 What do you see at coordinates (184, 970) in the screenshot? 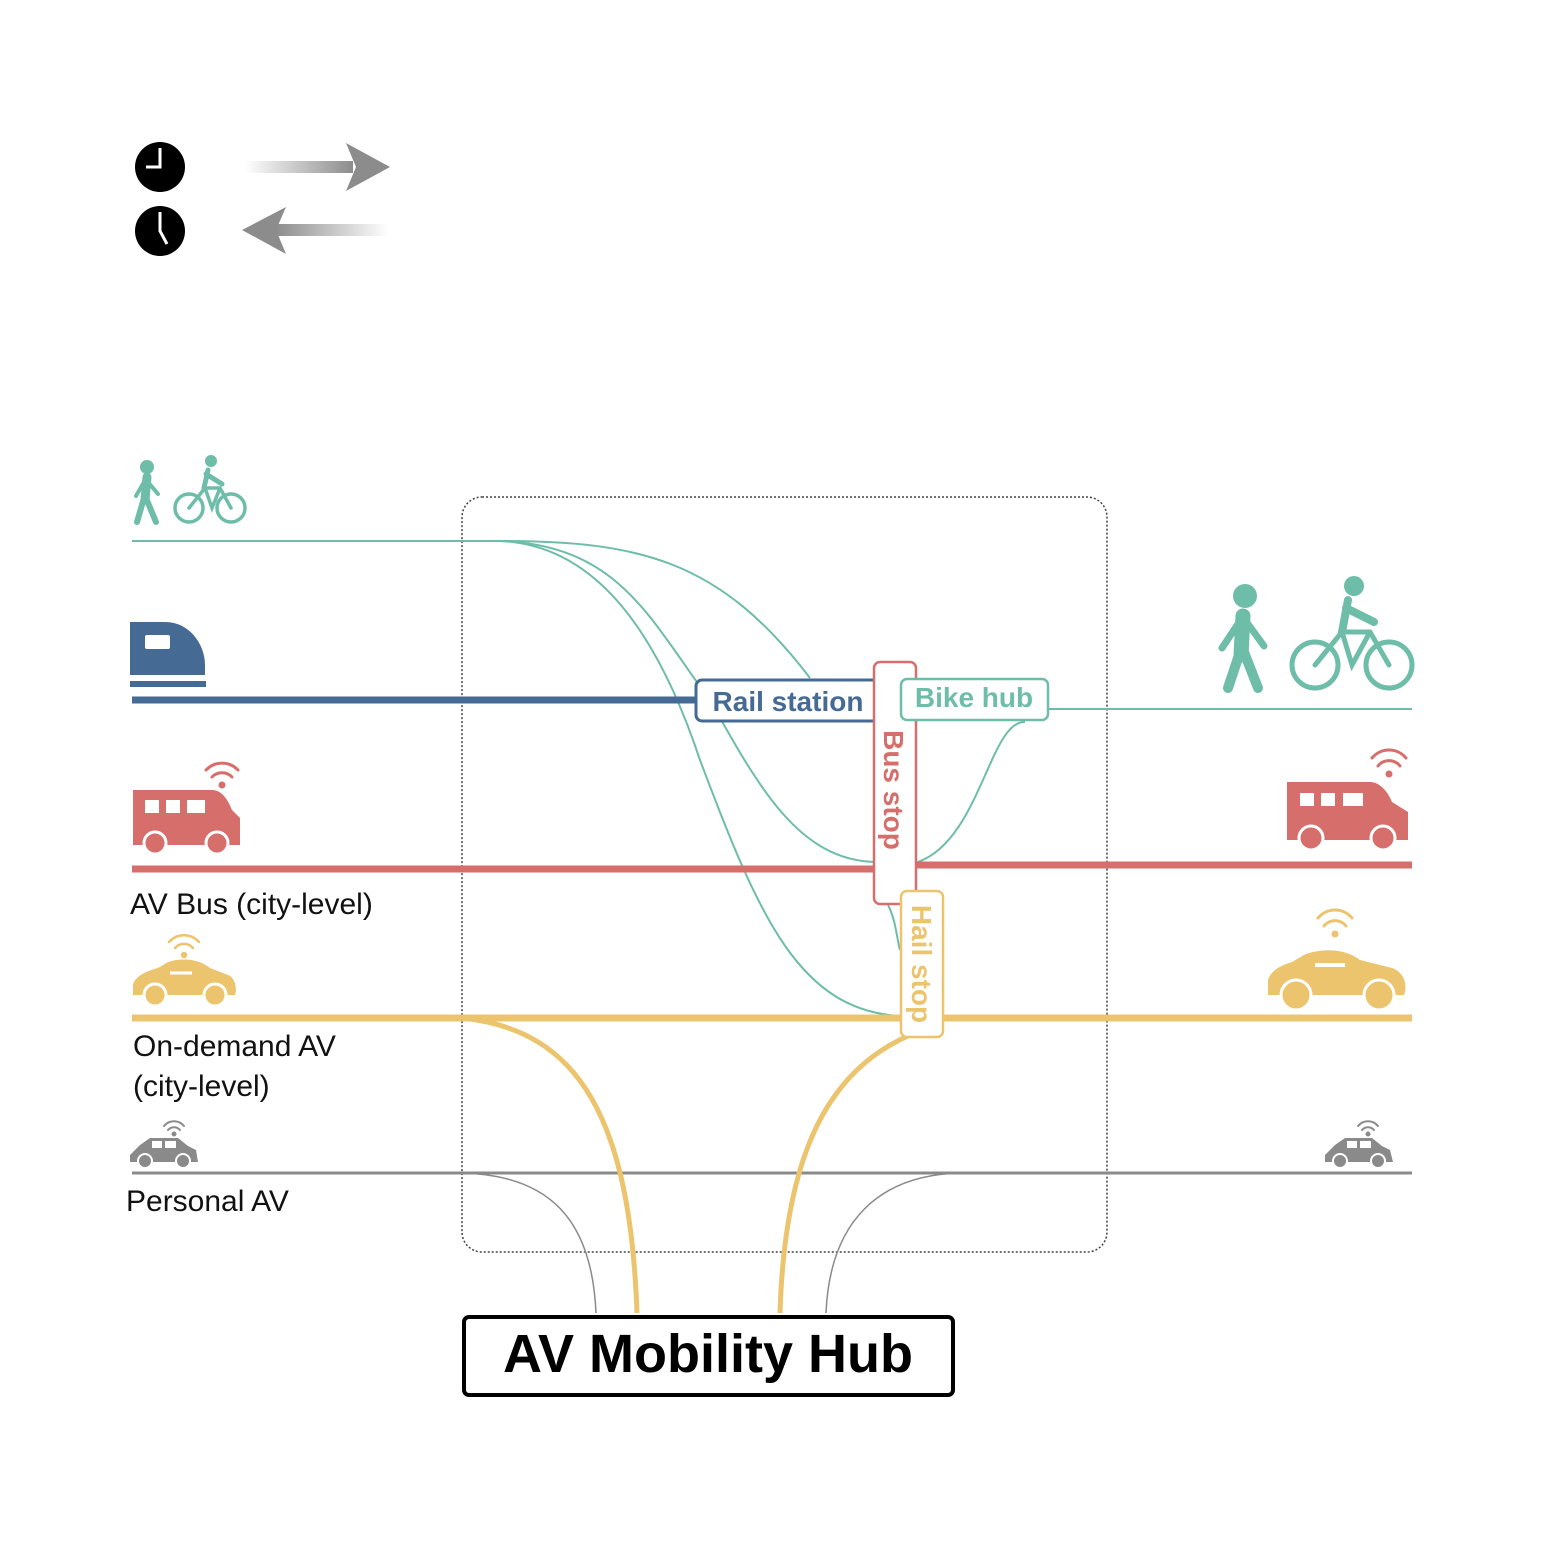
I see `ondemand-car-icon` at bounding box center [184, 970].